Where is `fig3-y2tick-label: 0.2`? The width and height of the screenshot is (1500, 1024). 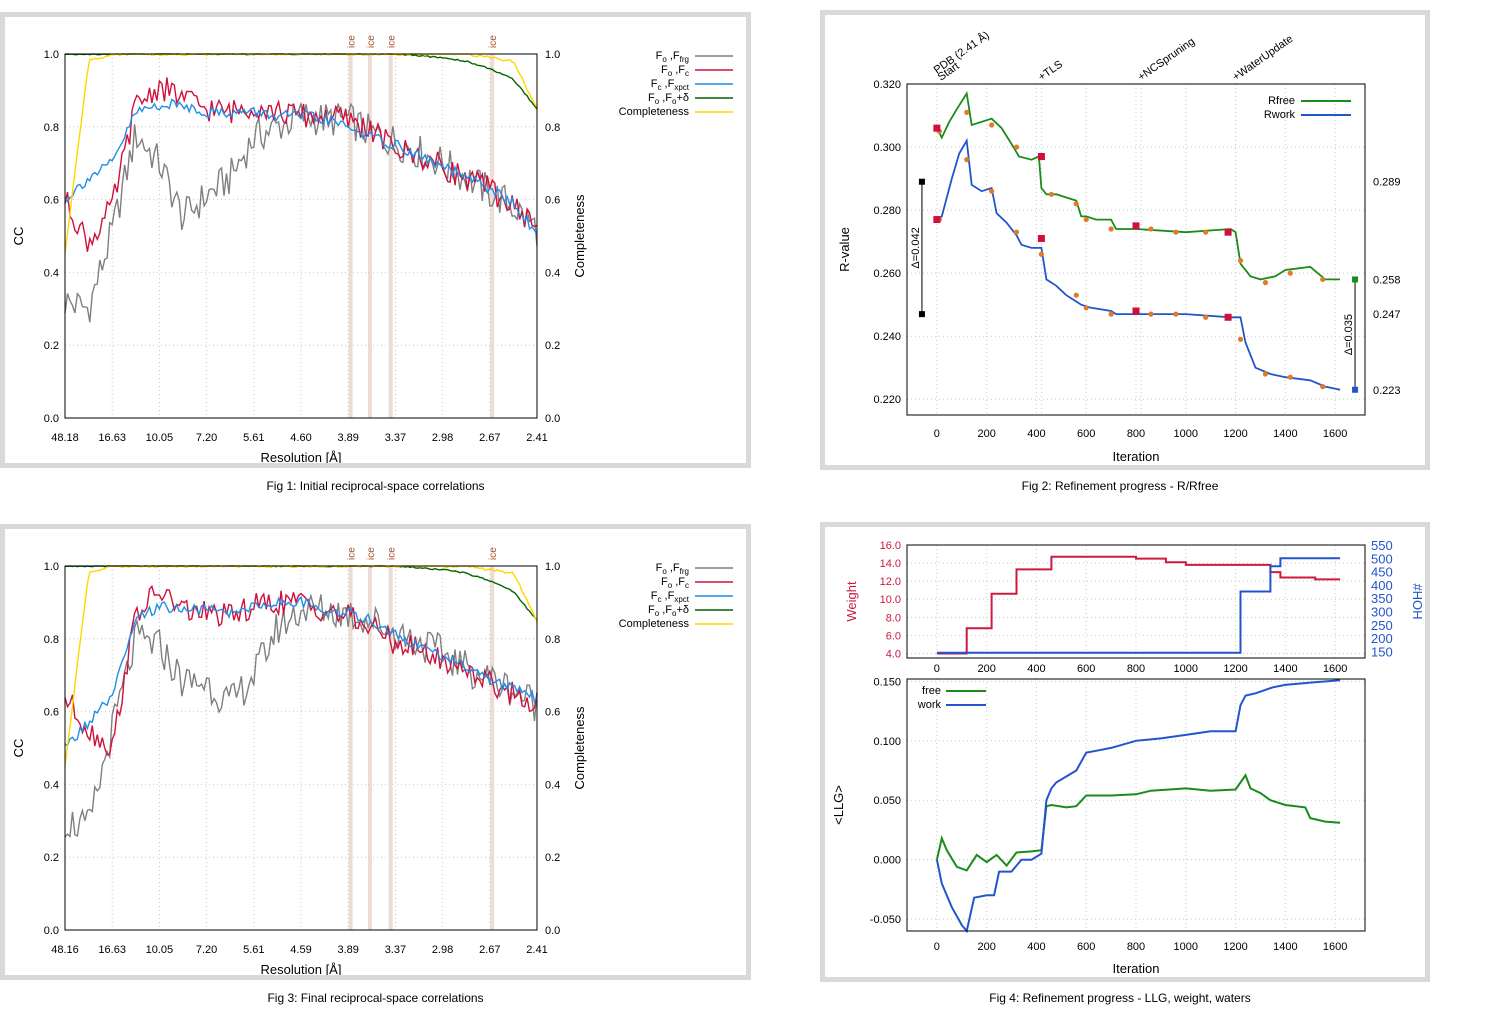 fig3-y2tick-label: 0.2 is located at coordinates (552, 858).